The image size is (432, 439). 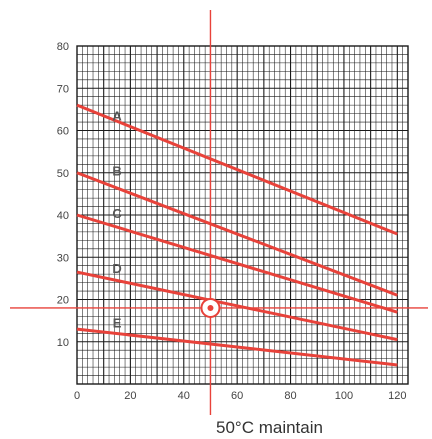 I want to click on y-tick-label: 20, so click(x=63, y=301).